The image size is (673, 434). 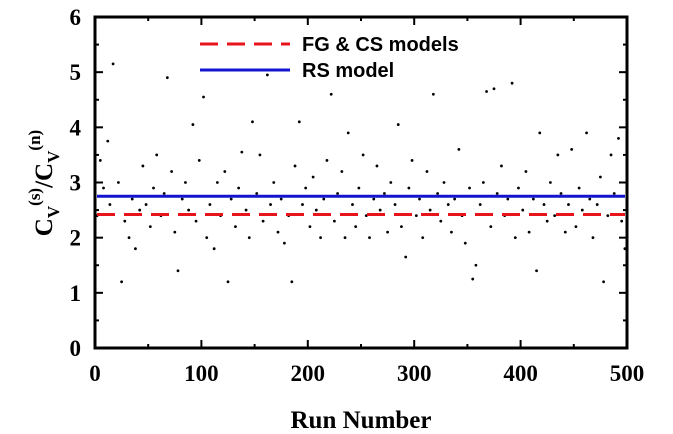 I want to click on x-tick-label: 500, so click(x=627, y=373).